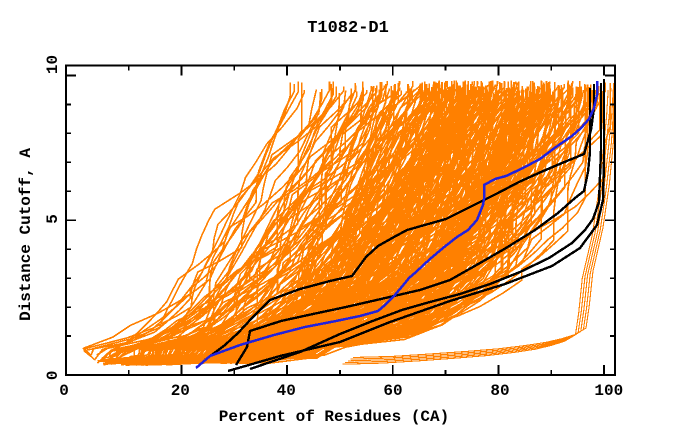  Describe the element at coordinates (608, 391) in the screenshot. I see `svg-text: 100` at that location.